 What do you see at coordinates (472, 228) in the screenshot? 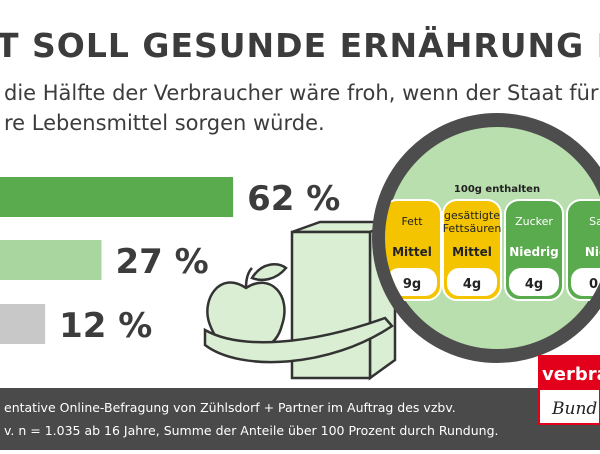
I see `nutrient-name: Fettsäuren` at bounding box center [472, 228].